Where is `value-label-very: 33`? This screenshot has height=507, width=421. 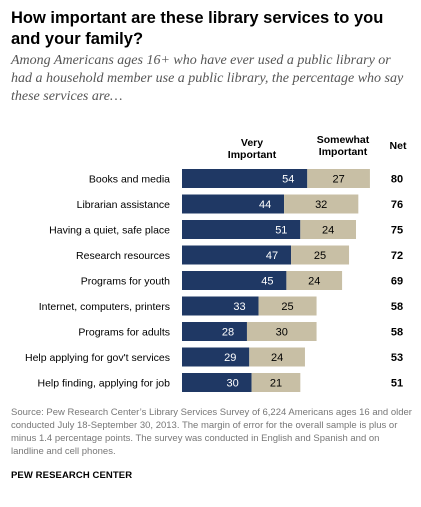
value-label-very: 33 is located at coordinates (239, 307).